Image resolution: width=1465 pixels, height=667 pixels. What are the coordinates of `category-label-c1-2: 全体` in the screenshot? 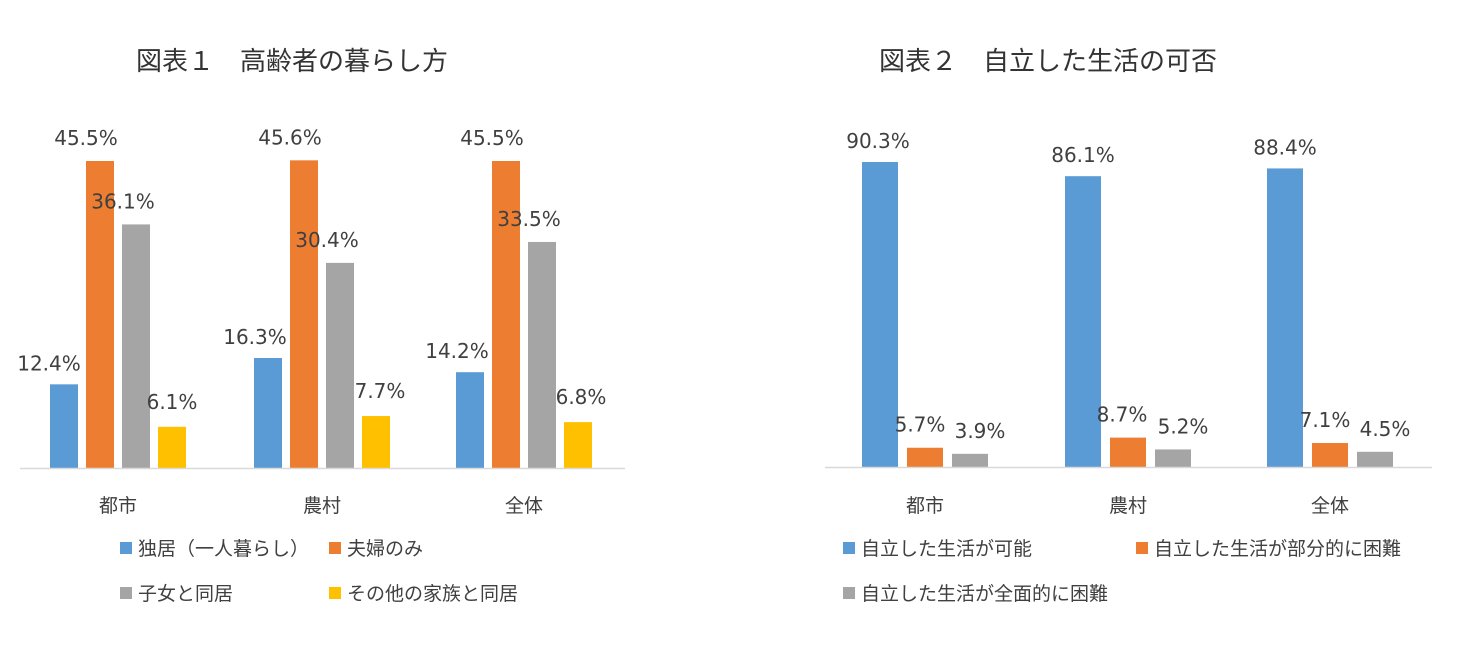 It's located at (524, 506).